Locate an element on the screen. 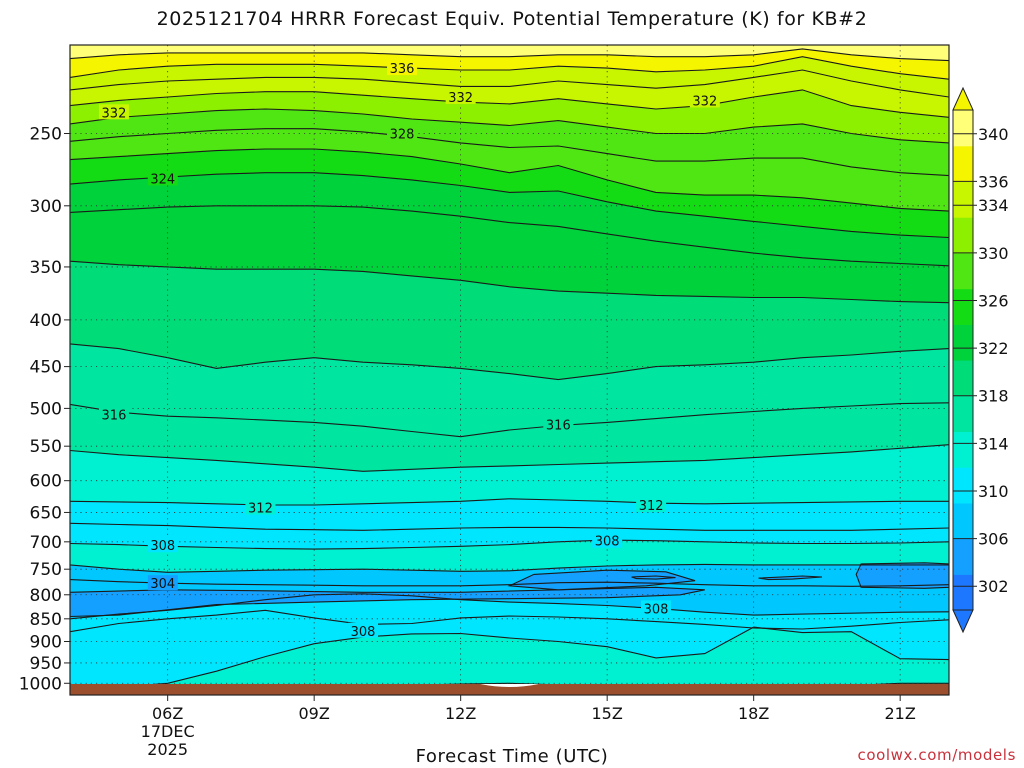  y-tick-label-500: 500 is located at coordinates (46, 409).